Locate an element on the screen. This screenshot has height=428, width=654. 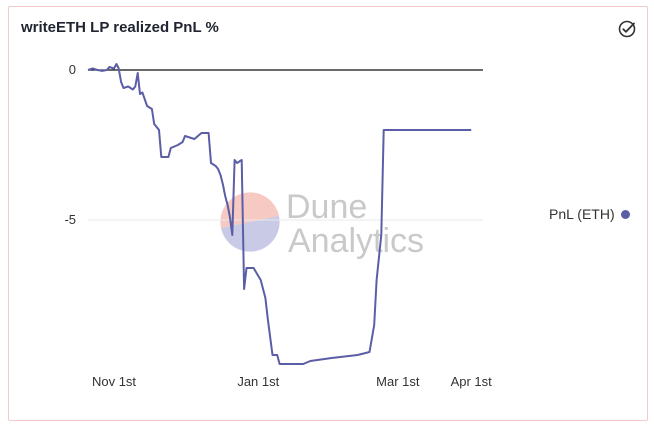
x-axis: Nov 1st Jan 1st Mar 1st Apr 1st is located at coordinates (292, 381).